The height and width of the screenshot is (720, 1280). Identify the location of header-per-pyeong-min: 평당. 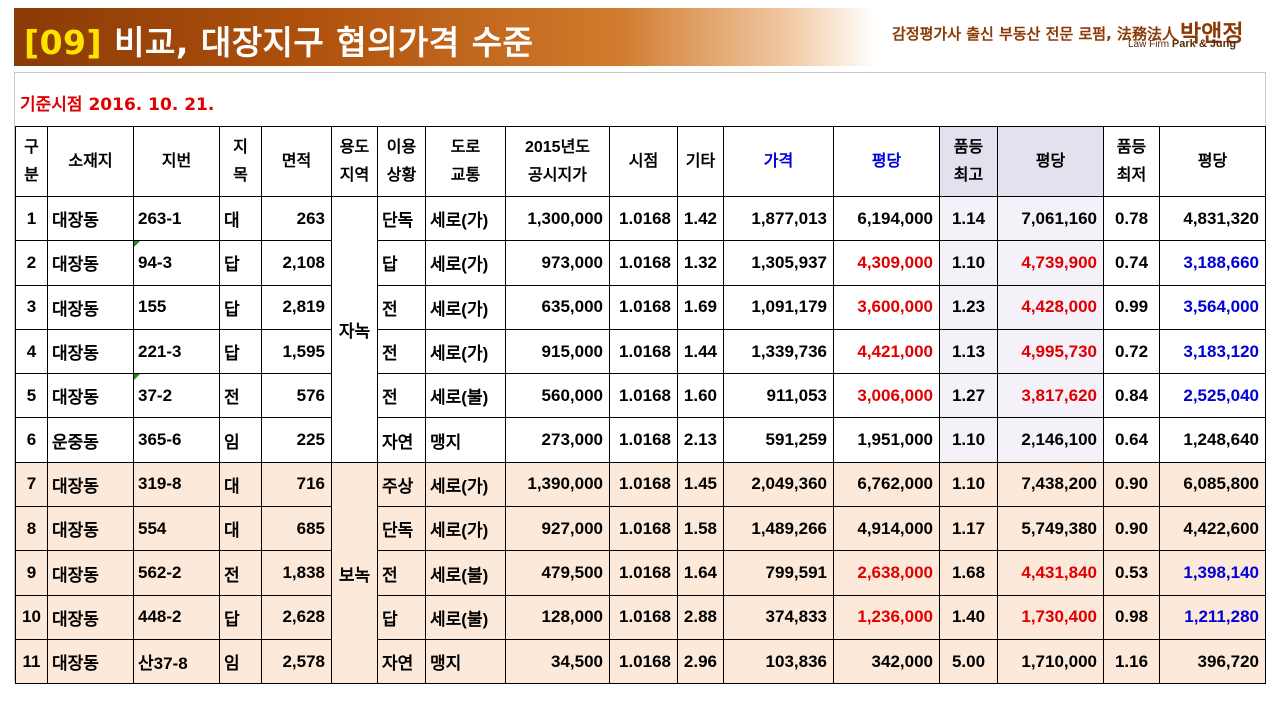
(1212, 161).